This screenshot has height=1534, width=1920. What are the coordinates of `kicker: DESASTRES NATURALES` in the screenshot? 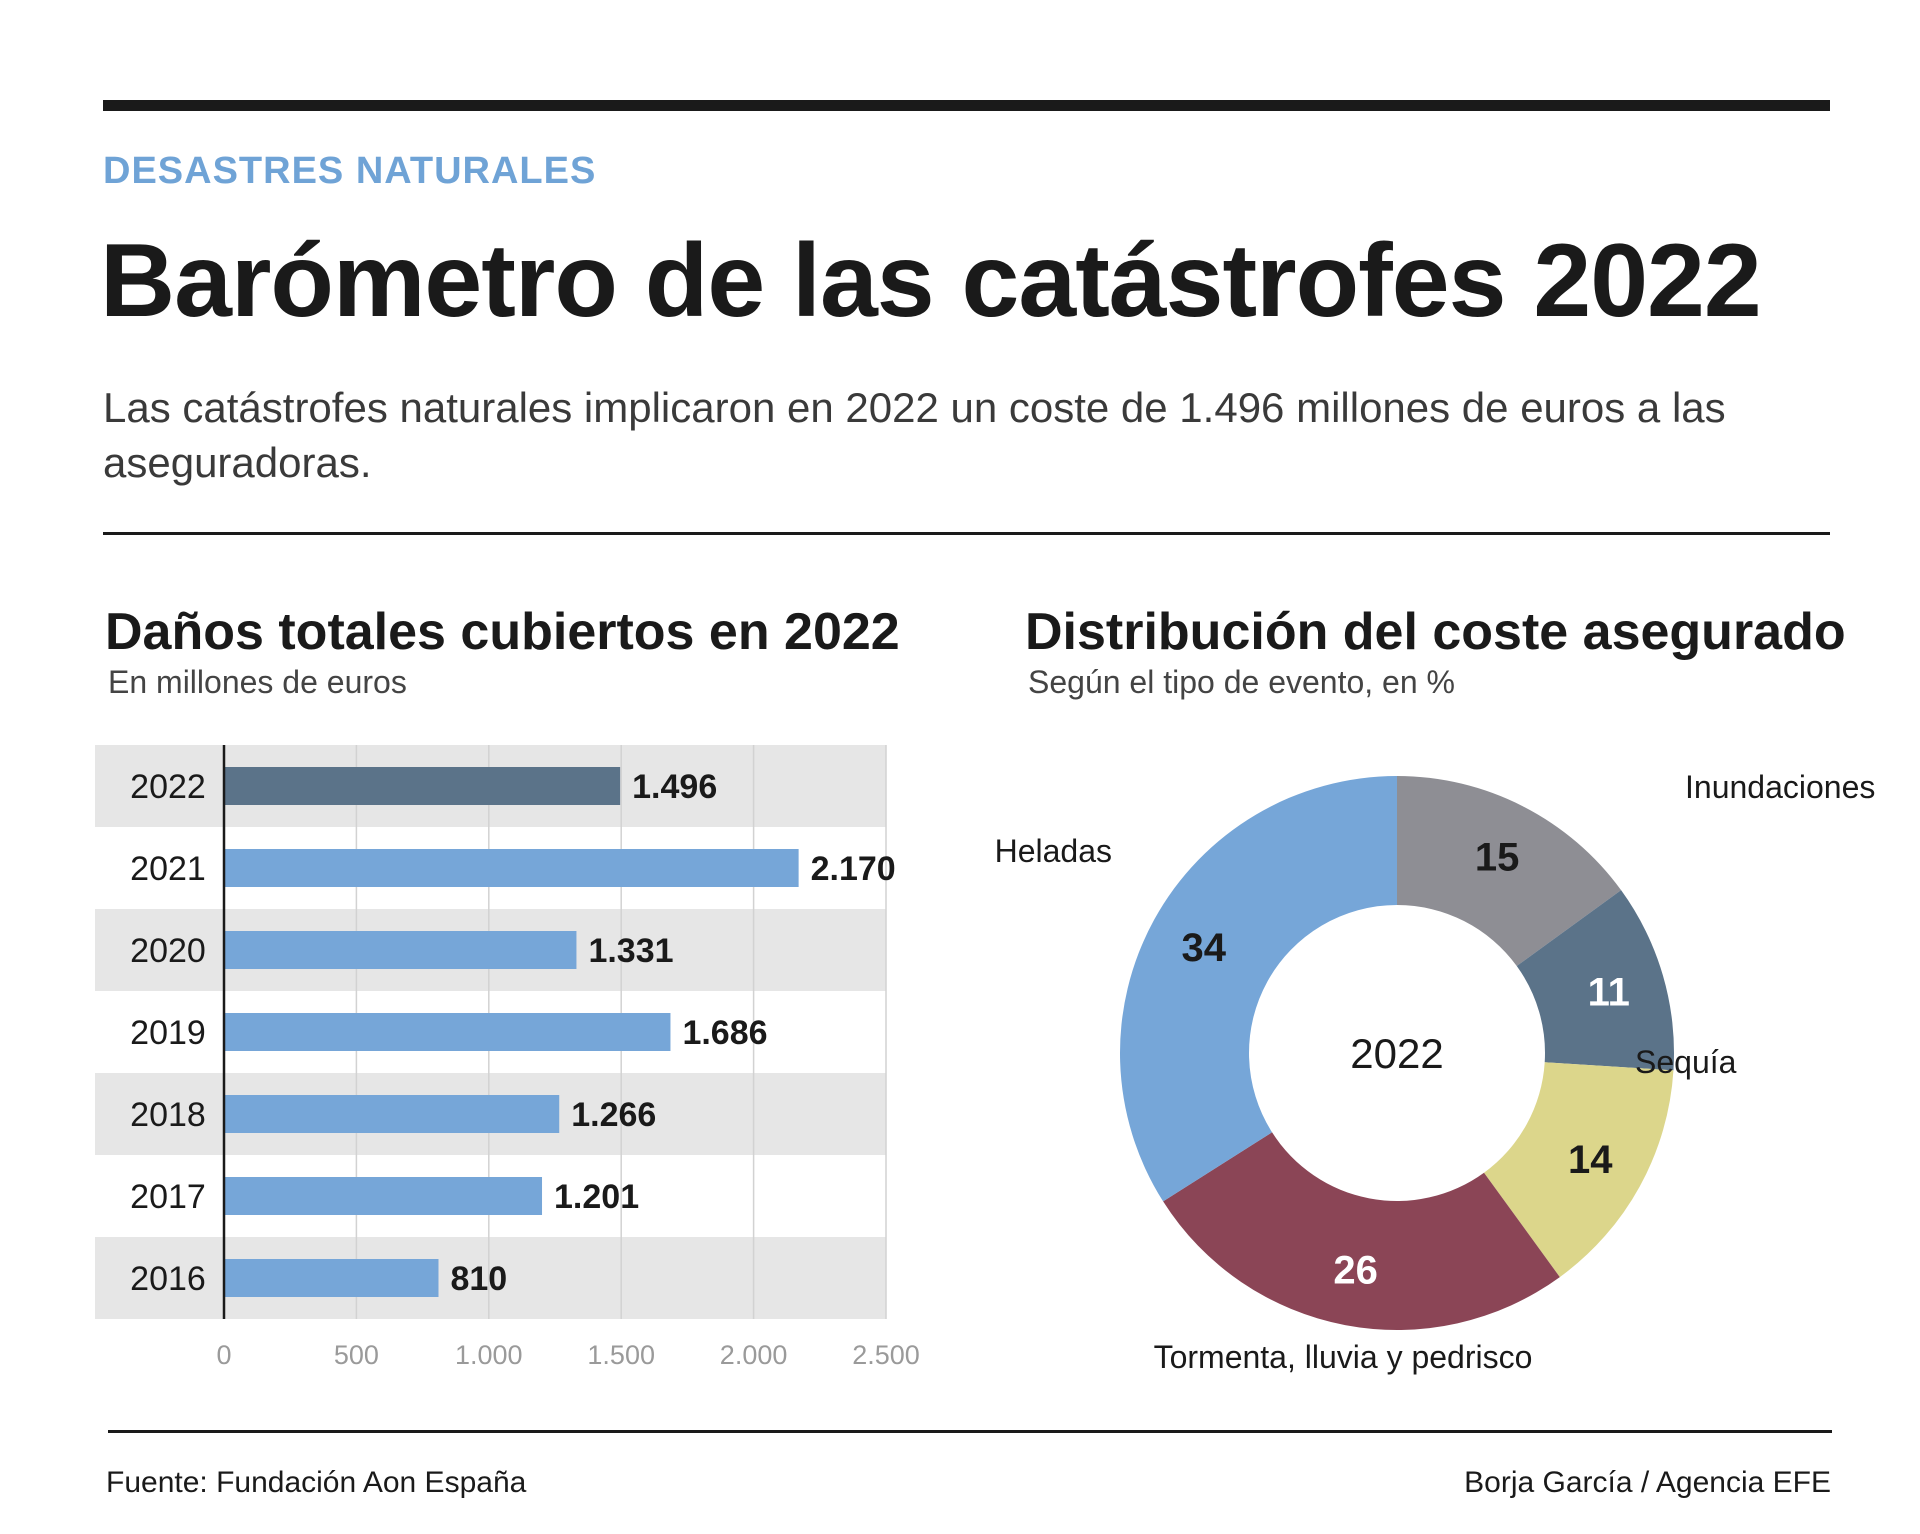 It's located at (350, 171).